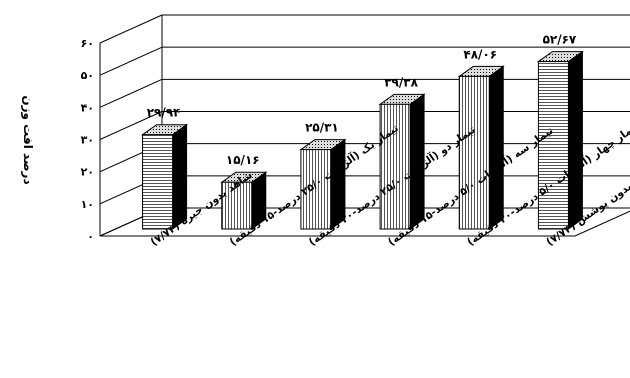 Image resolution: width=630 pixels, height=378 pixels. What do you see at coordinates (164, 113) in the screenshot?
I see `bar-value-label: ۲۹/۹۴` at bounding box center [164, 113].